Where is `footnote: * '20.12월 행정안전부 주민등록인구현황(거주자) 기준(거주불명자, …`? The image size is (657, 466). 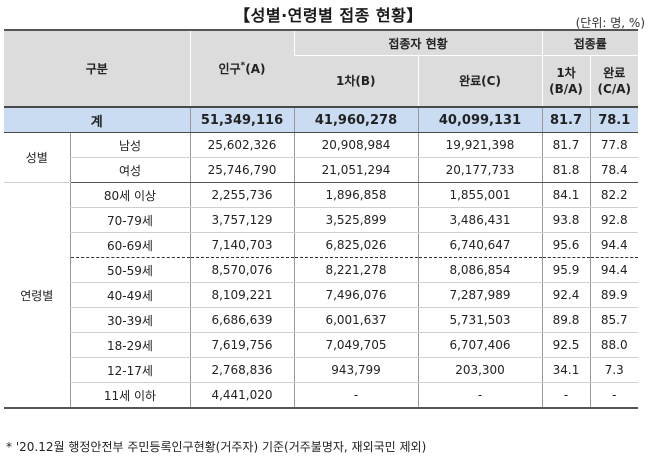
footnote: * '20.12월 행정안전부 주민등록인구현황(거주자) 기준(거주불명자, … is located at coordinates (216, 447).